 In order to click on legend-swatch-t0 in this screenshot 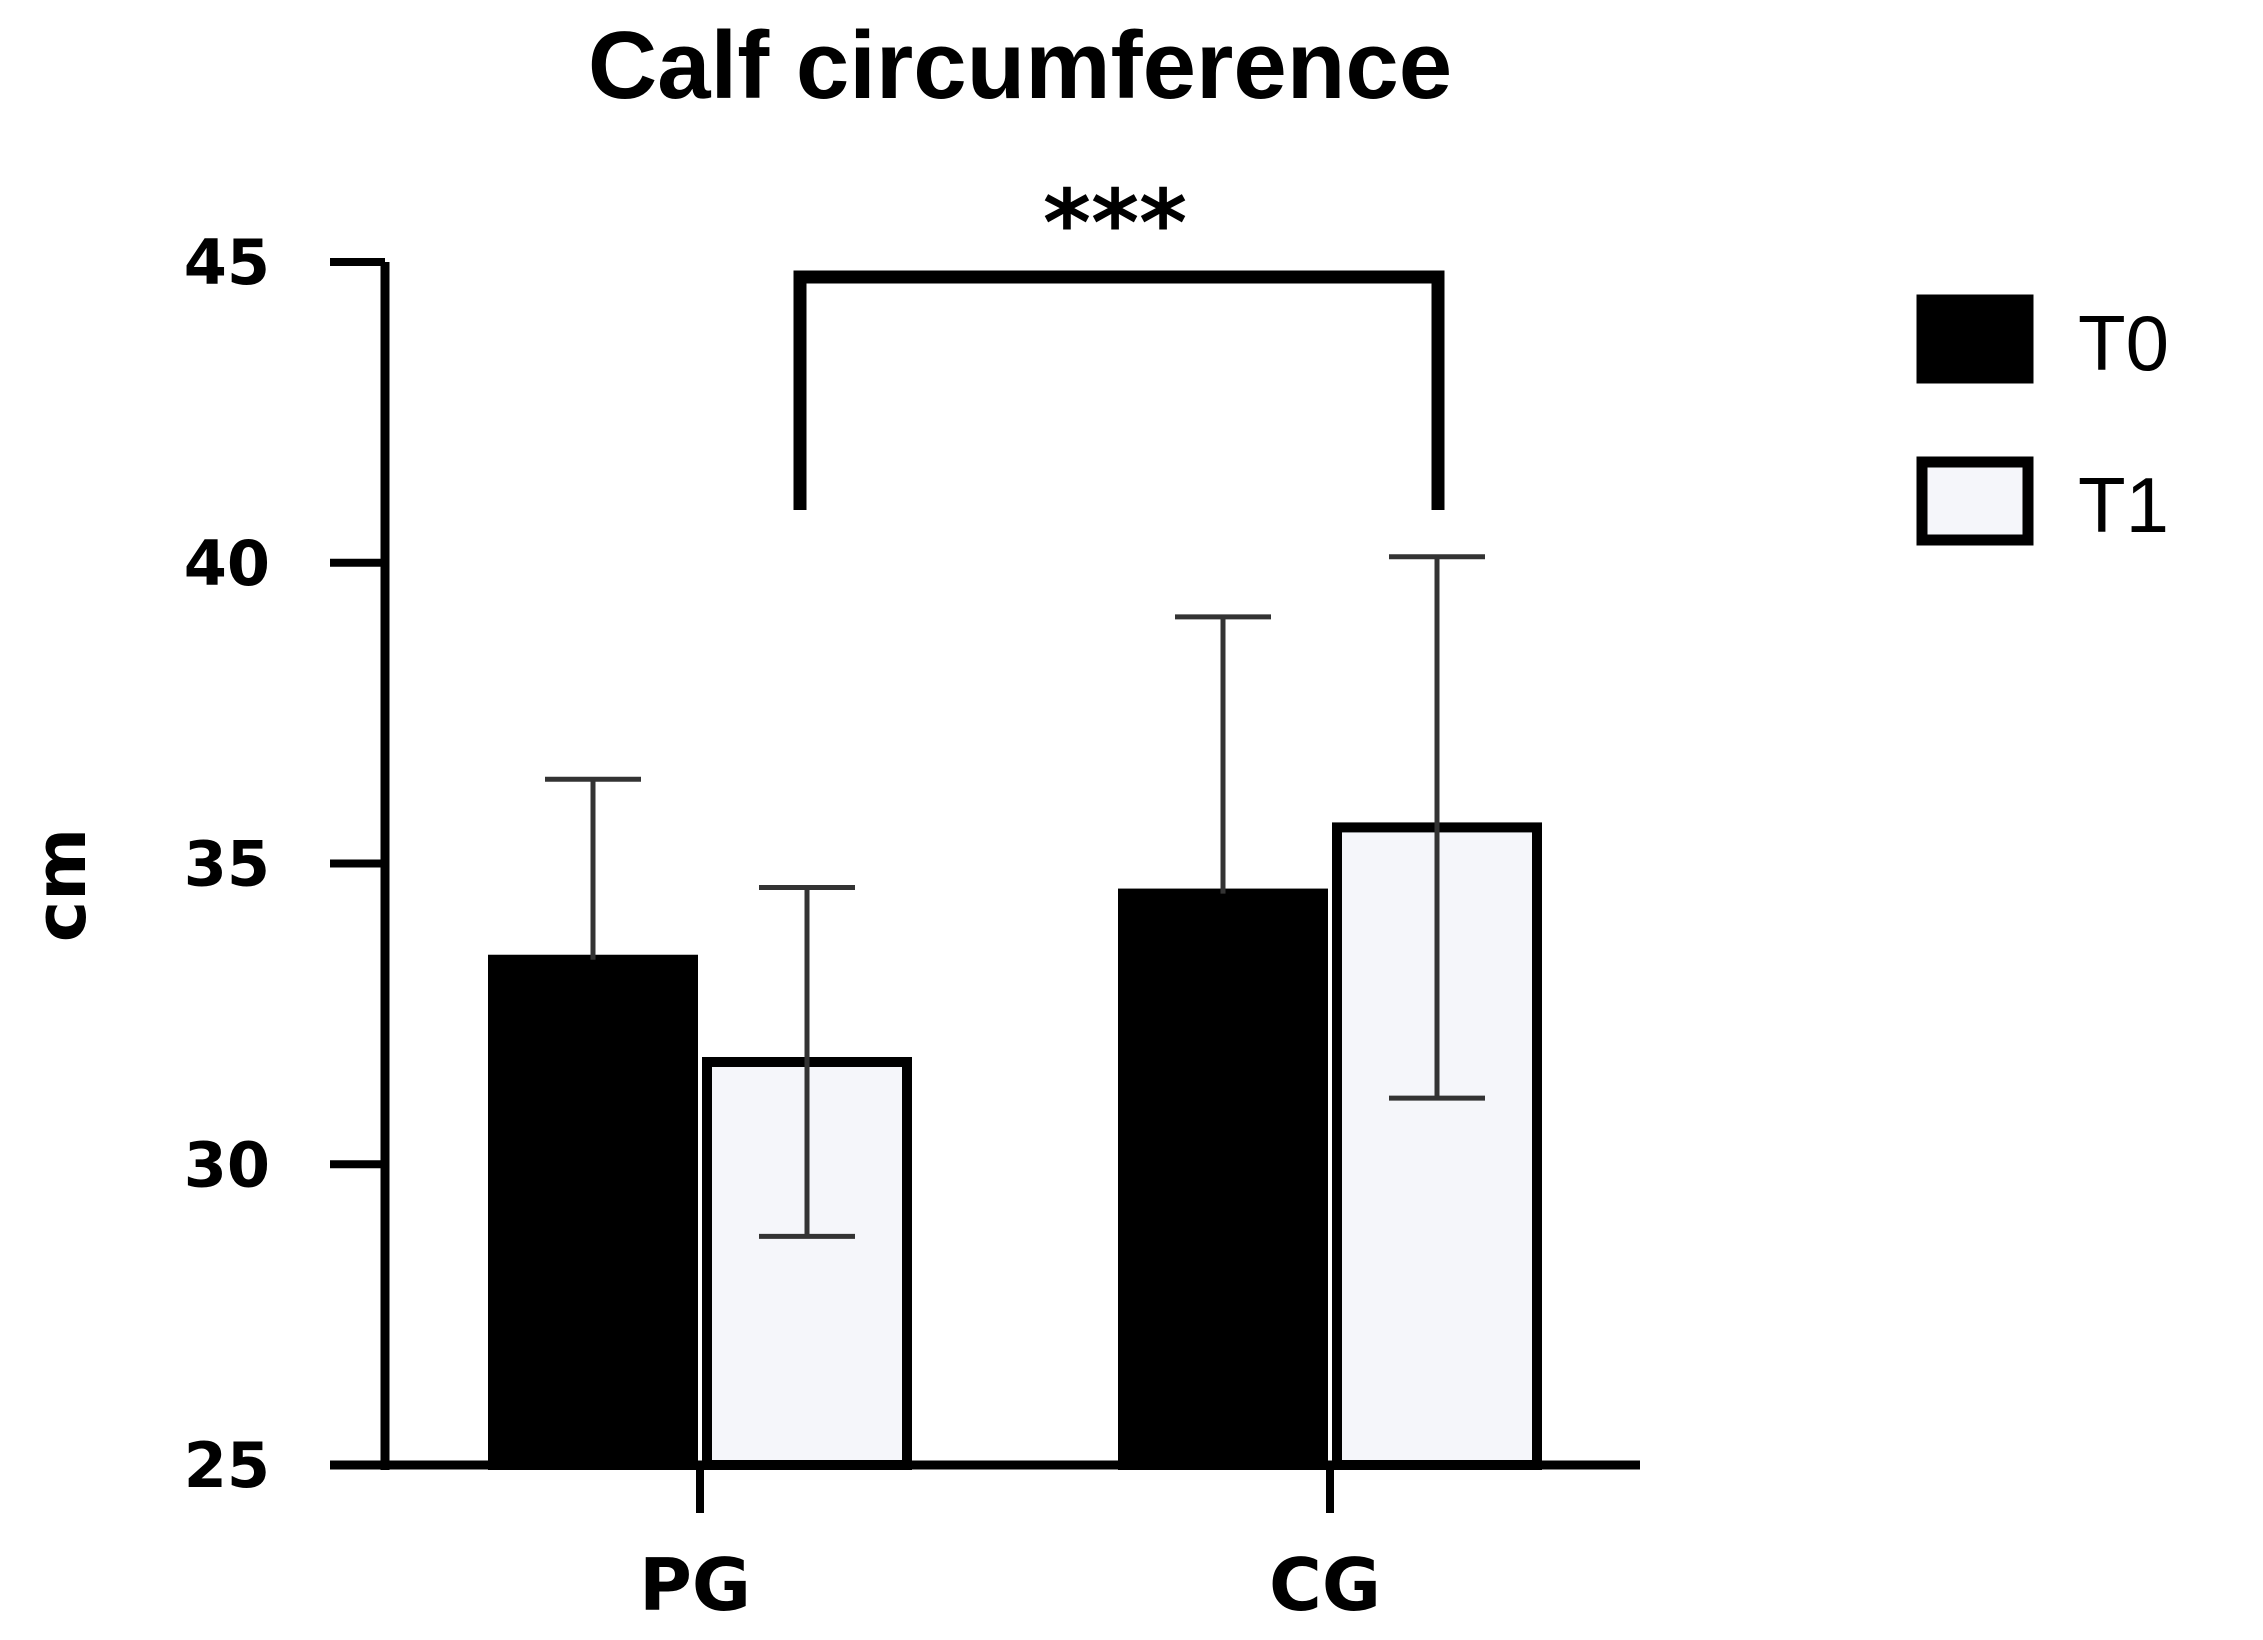, I will do `click(1975, 339)`.